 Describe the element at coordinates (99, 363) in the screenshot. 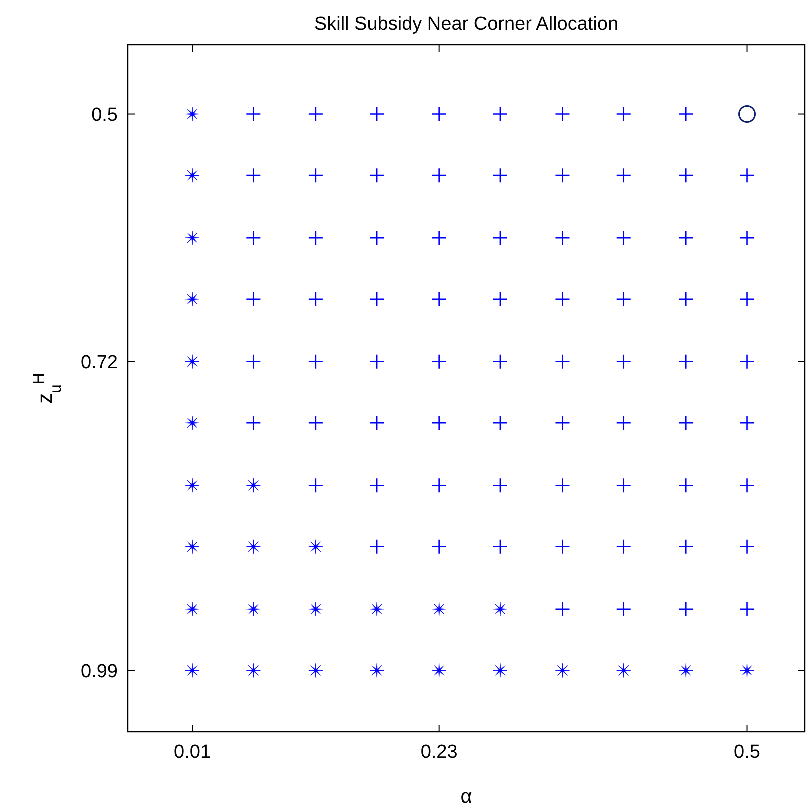

I see `y-tick-label: 0.72` at that location.